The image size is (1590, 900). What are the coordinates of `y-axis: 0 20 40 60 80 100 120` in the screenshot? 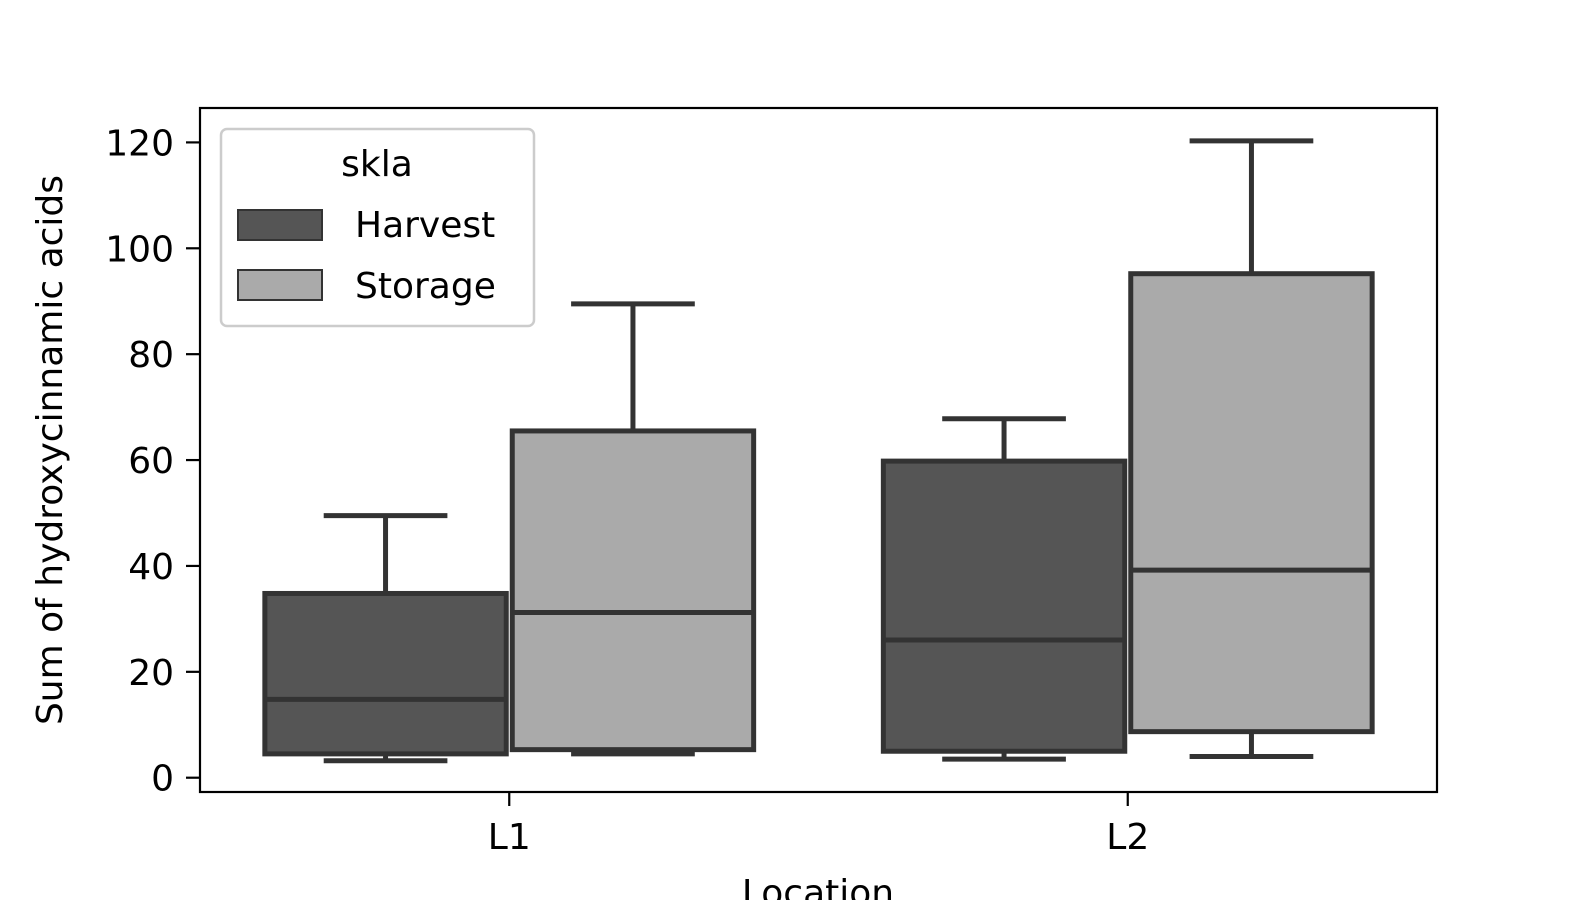 It's located at (152, 461).